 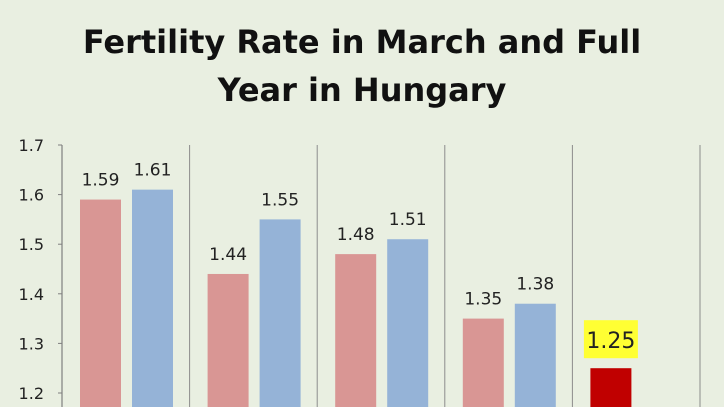 I want to click on y-tick-label: 1.6, so click(x=31, y=195).